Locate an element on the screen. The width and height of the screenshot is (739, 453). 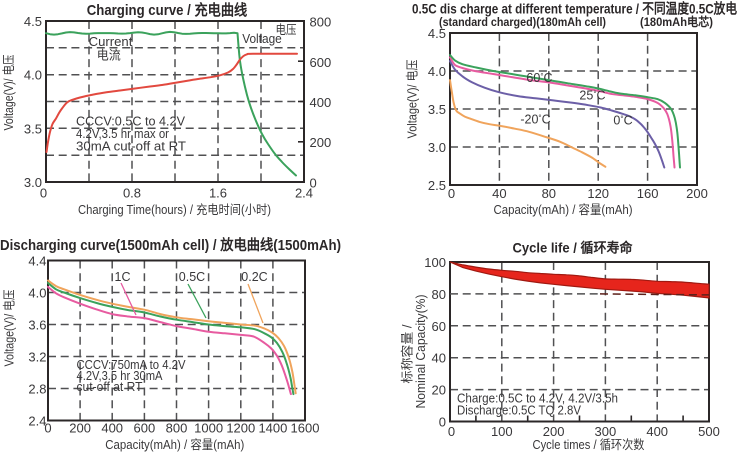
svg-text: 0°C is located at coordinates (622, 121).